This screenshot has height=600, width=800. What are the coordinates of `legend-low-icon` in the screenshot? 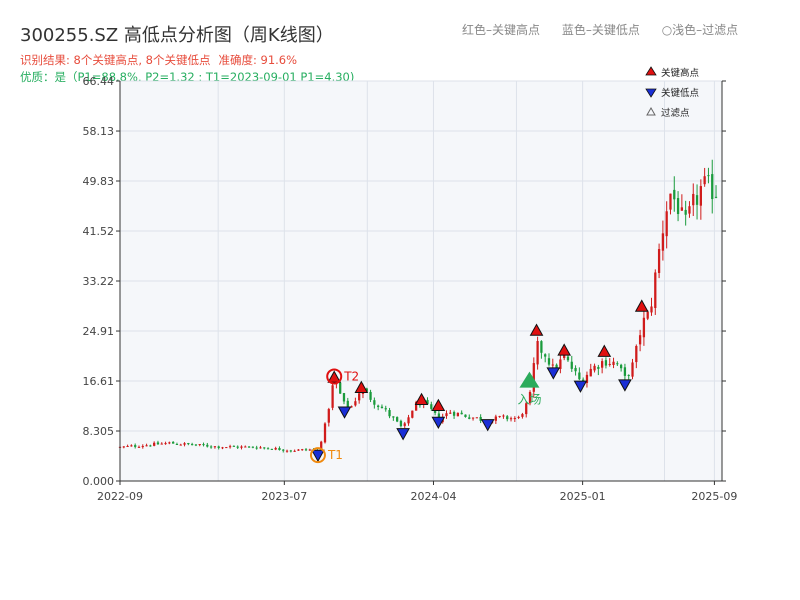 It's located at (651, 93).